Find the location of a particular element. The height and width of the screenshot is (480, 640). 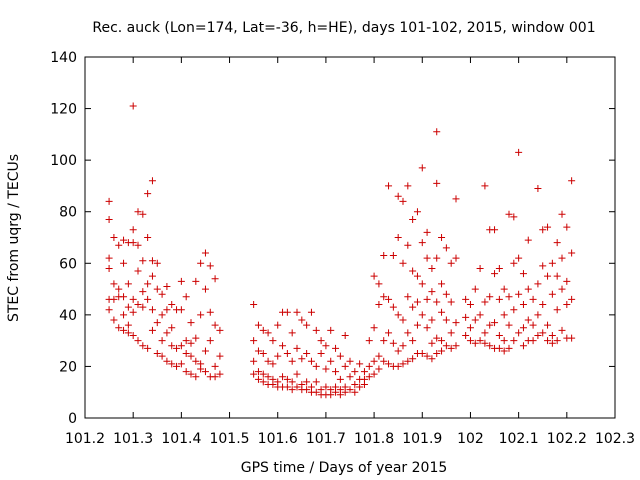

x-tick-label: 101.9 is located at coordinates (422, 439).